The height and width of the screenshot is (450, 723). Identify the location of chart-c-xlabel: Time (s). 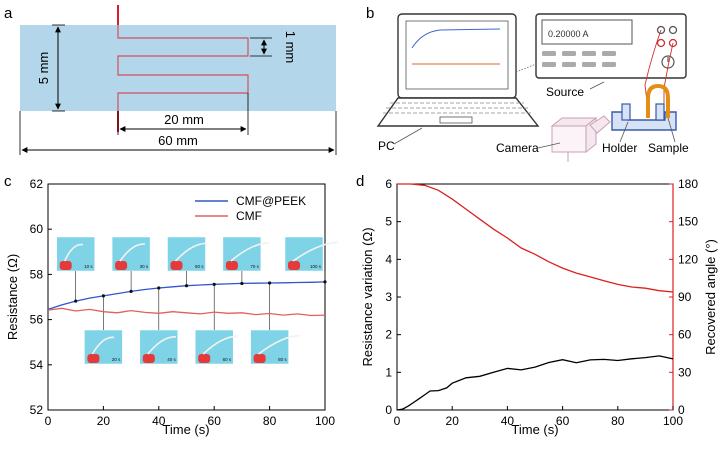
(185, 429).